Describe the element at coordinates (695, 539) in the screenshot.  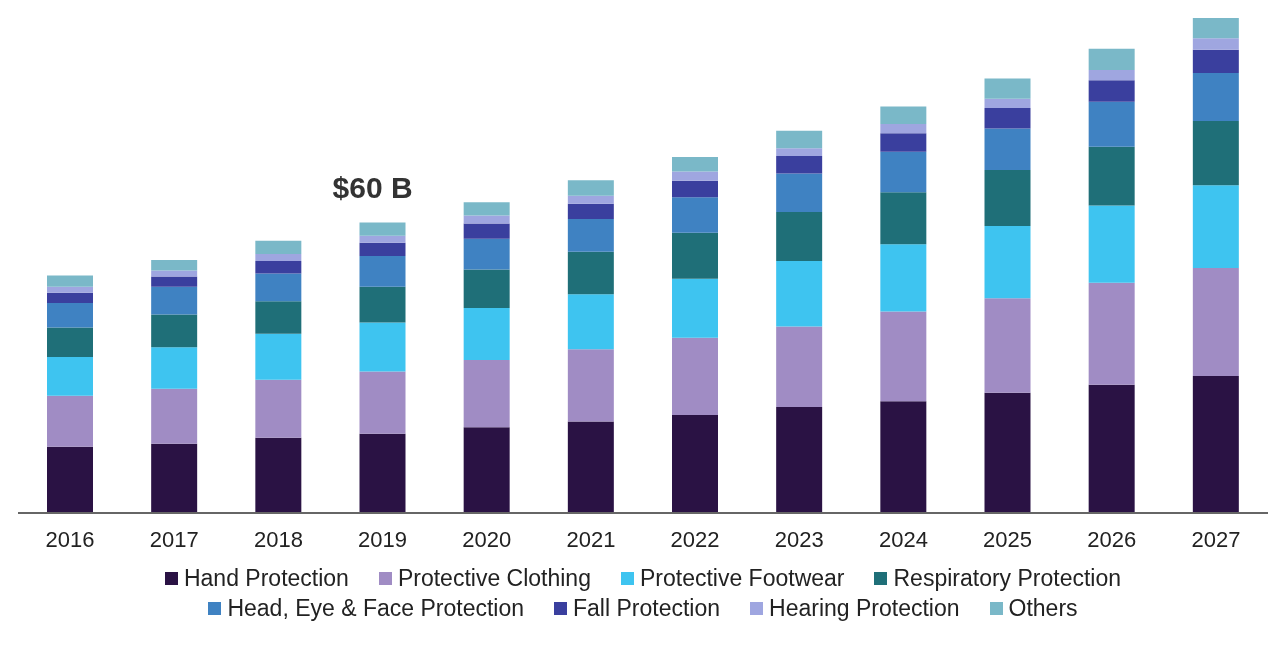
I see `x-tick-label: 2022` at that location.